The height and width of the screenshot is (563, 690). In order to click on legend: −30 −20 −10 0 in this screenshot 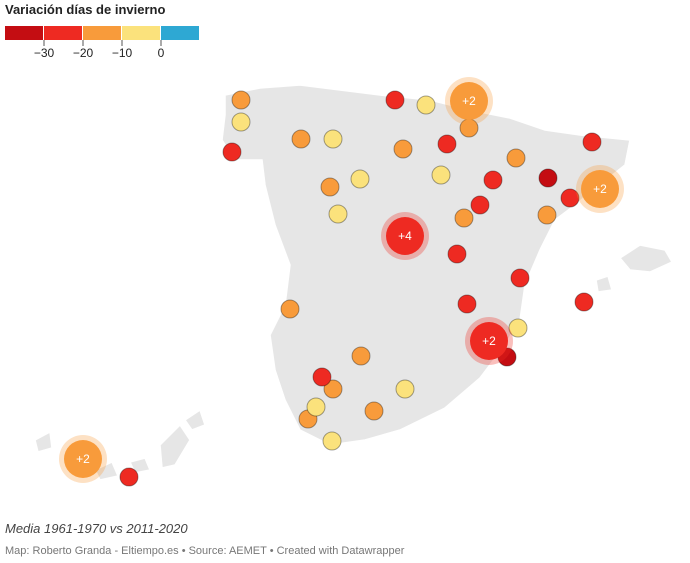, I will do `click(102, 43)`.